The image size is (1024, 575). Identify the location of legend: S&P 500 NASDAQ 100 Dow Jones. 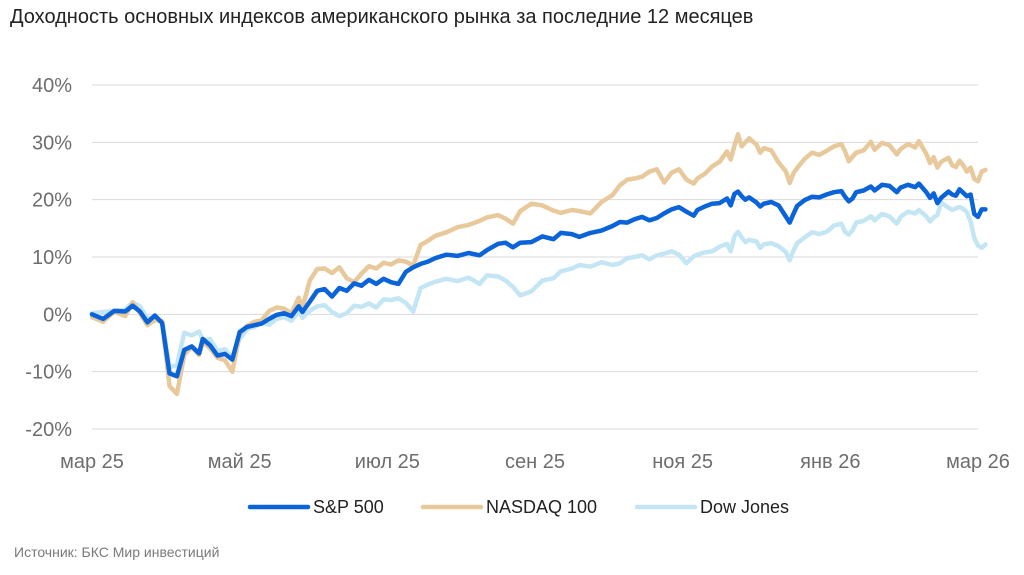
(518, 507).